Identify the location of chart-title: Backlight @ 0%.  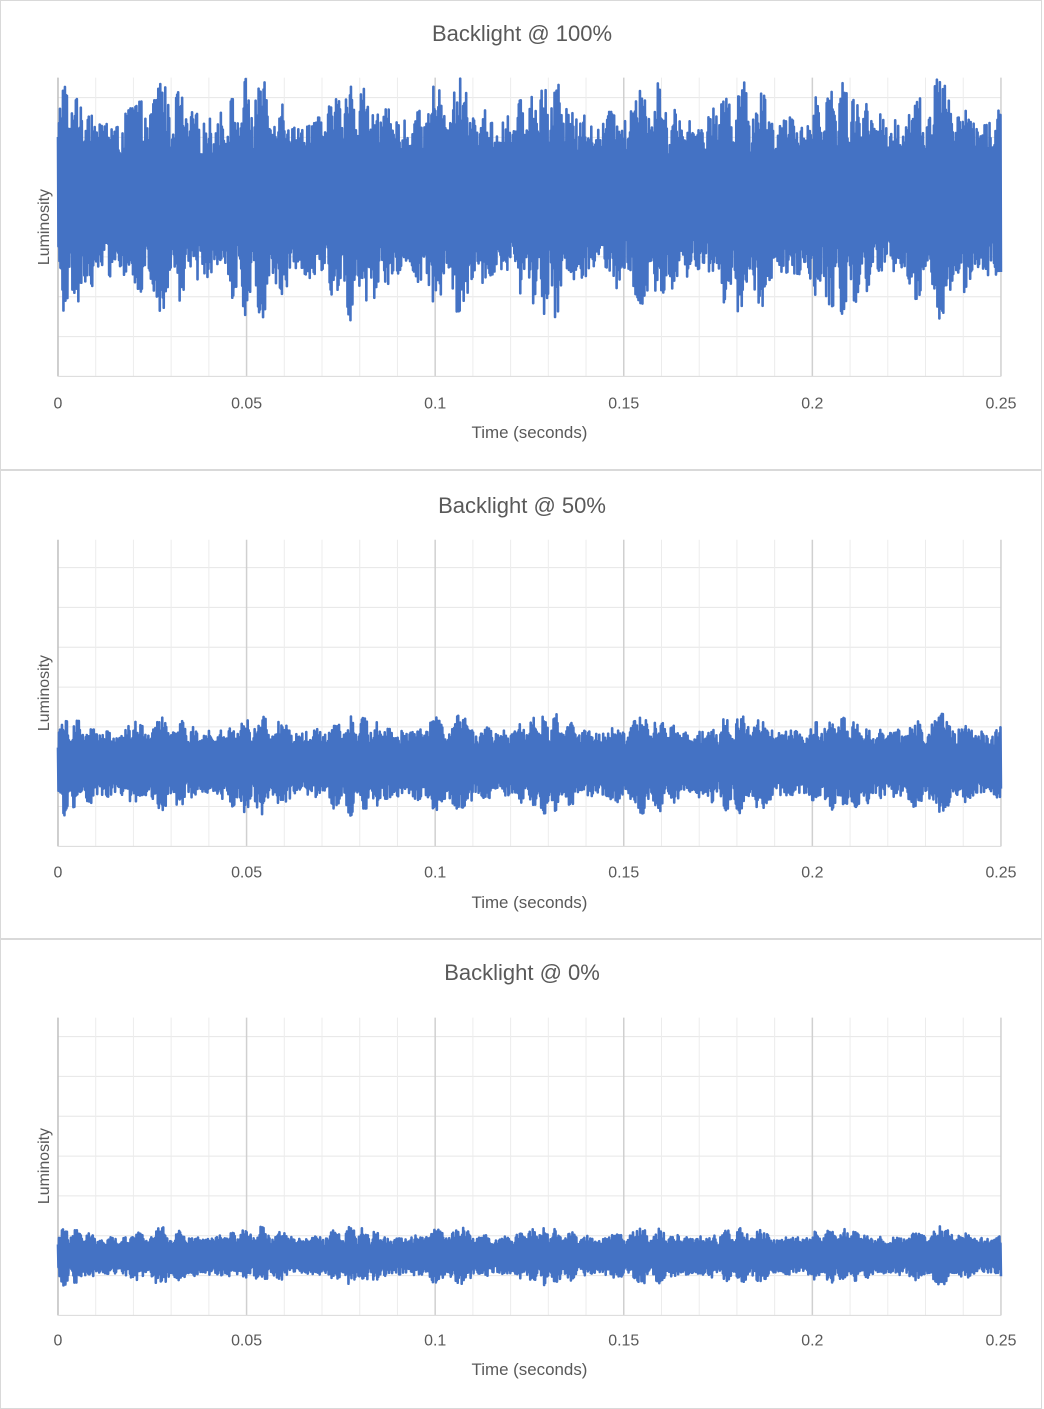
(522, 972).